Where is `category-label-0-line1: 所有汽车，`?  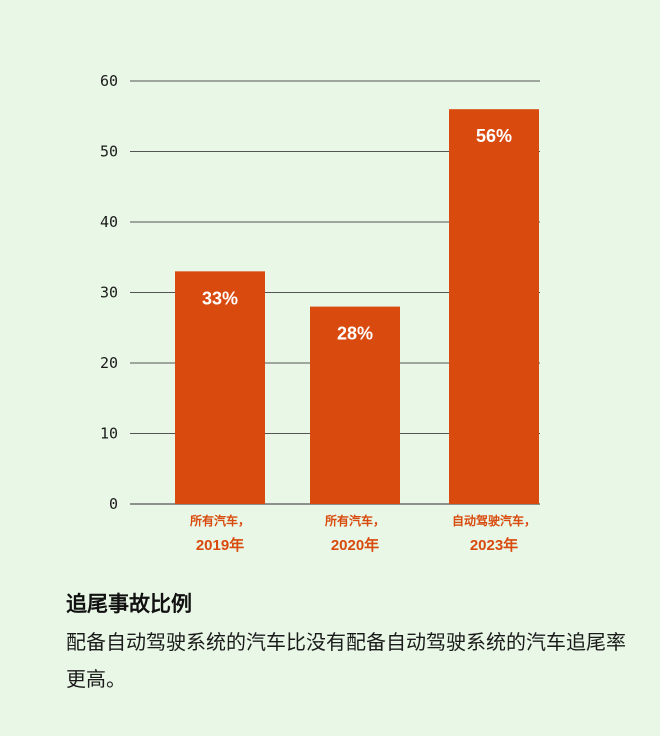
category-label-0-line1: 所有汽车， is located at coordinates (220, 520).